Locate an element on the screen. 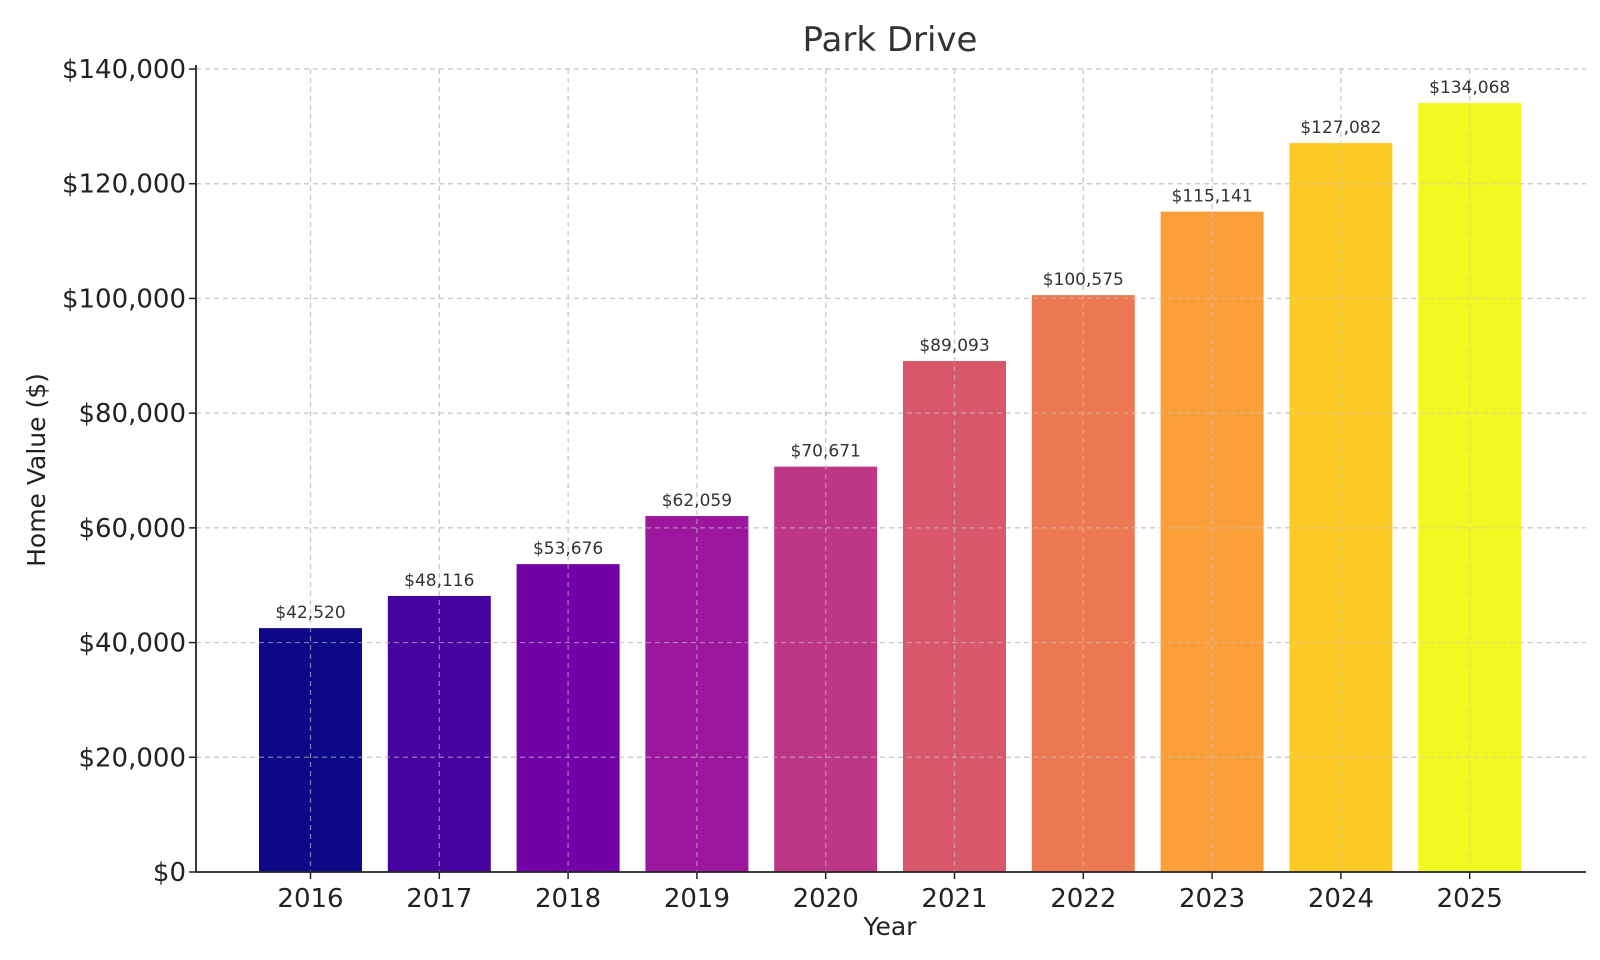 This screenshot has height=960, width=1600. x-tick-label-2020: 2020 is located at coordinates (826, 899).